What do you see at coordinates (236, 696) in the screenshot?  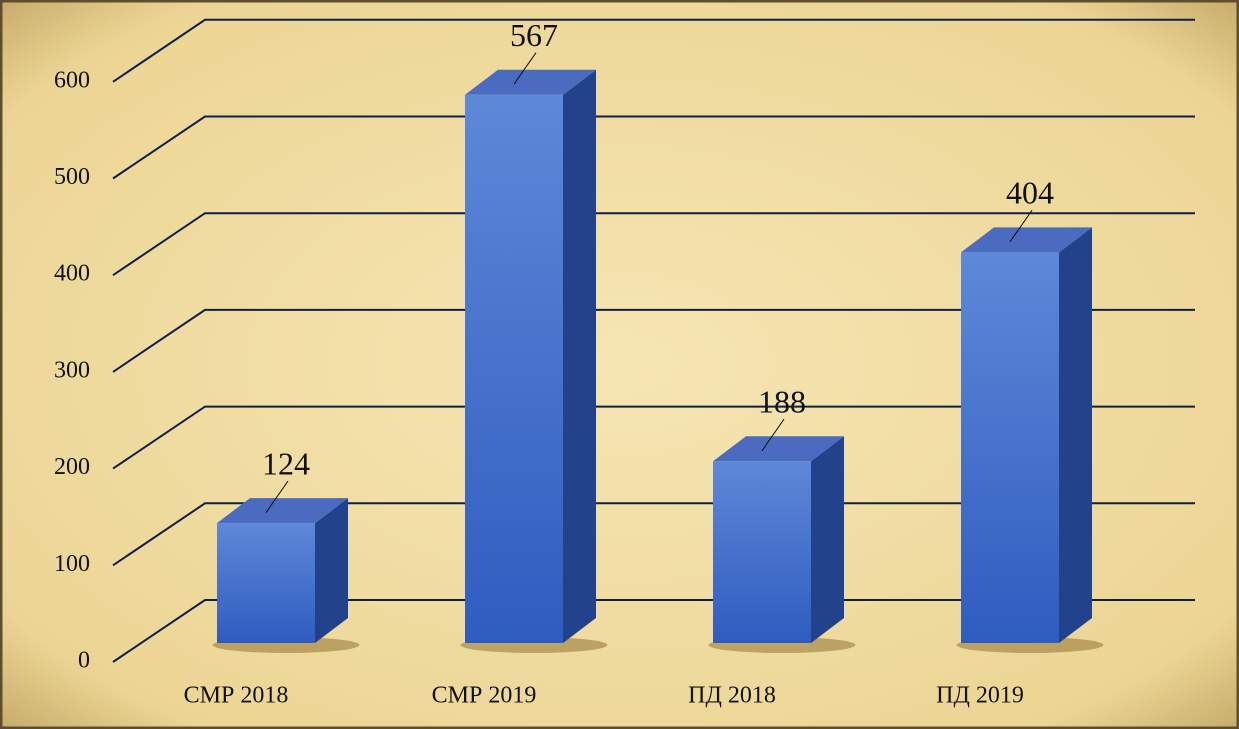 I see `x-tick-label: СМР 2018` at bounding box center [236, 696].